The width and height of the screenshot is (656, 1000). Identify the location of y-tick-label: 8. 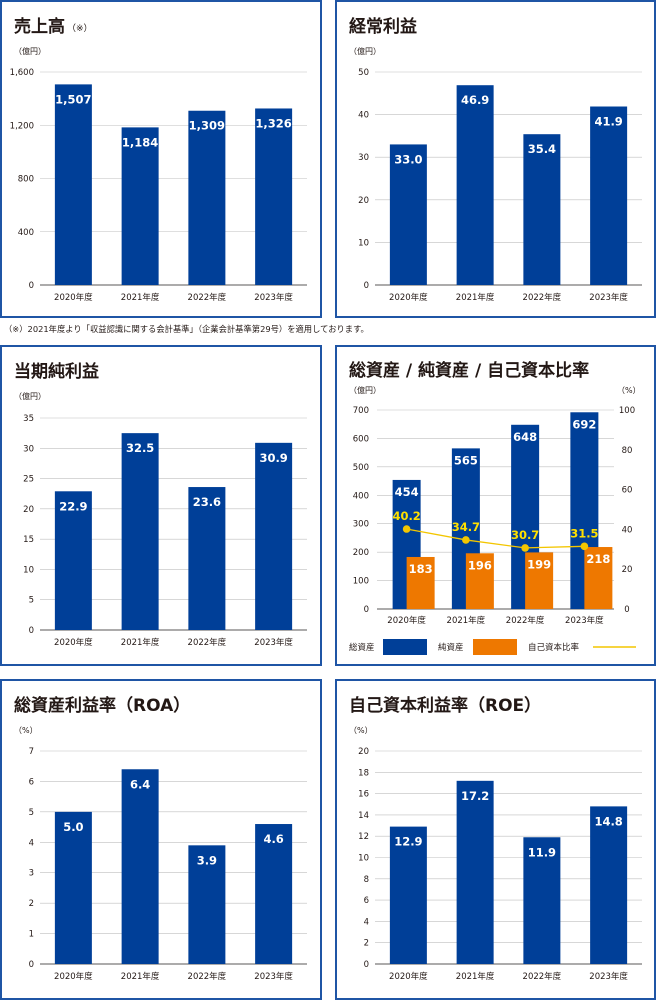
(366, 880).